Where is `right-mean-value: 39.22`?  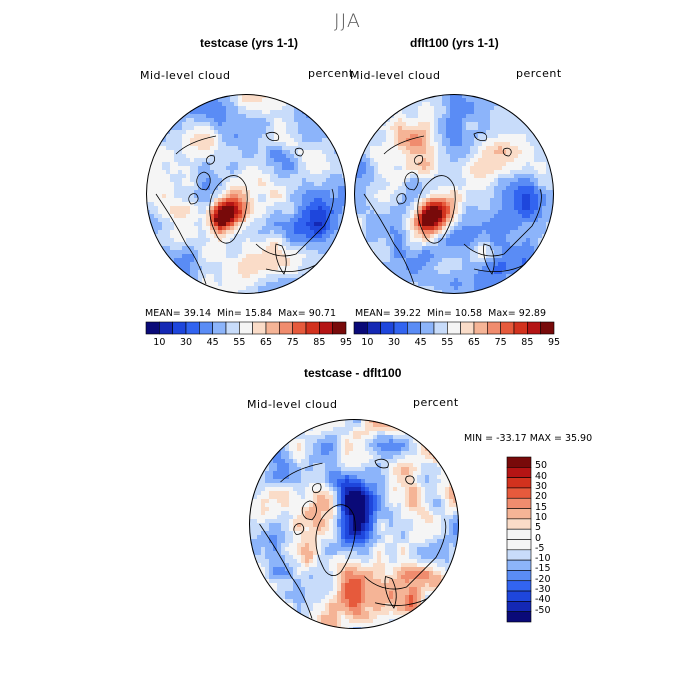 right-mean-value: 39.22 is located at coordinates (407, 313).